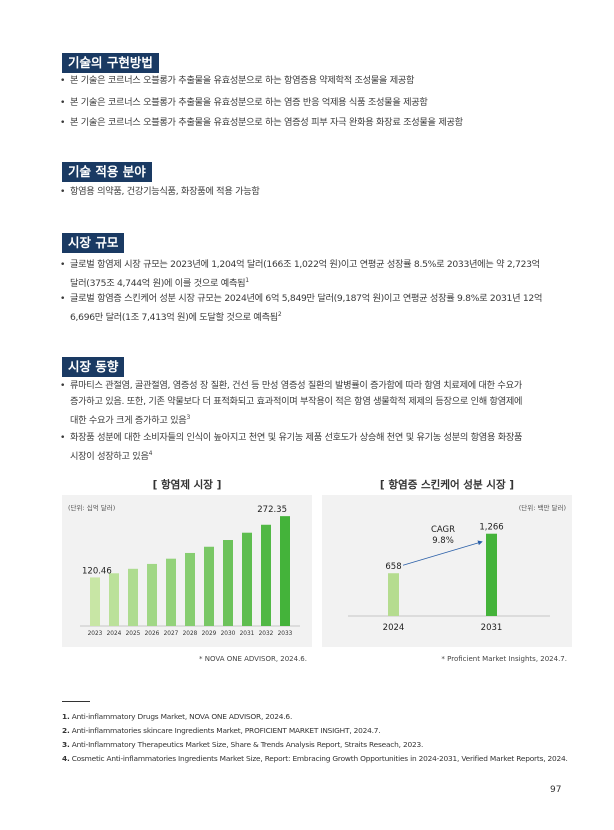 This screenshot has width=614, height=830. What do you see at coordinates (66, 730) in the screenshot?
I see `footnote-number: 2.` at bounding box center [66, 730].